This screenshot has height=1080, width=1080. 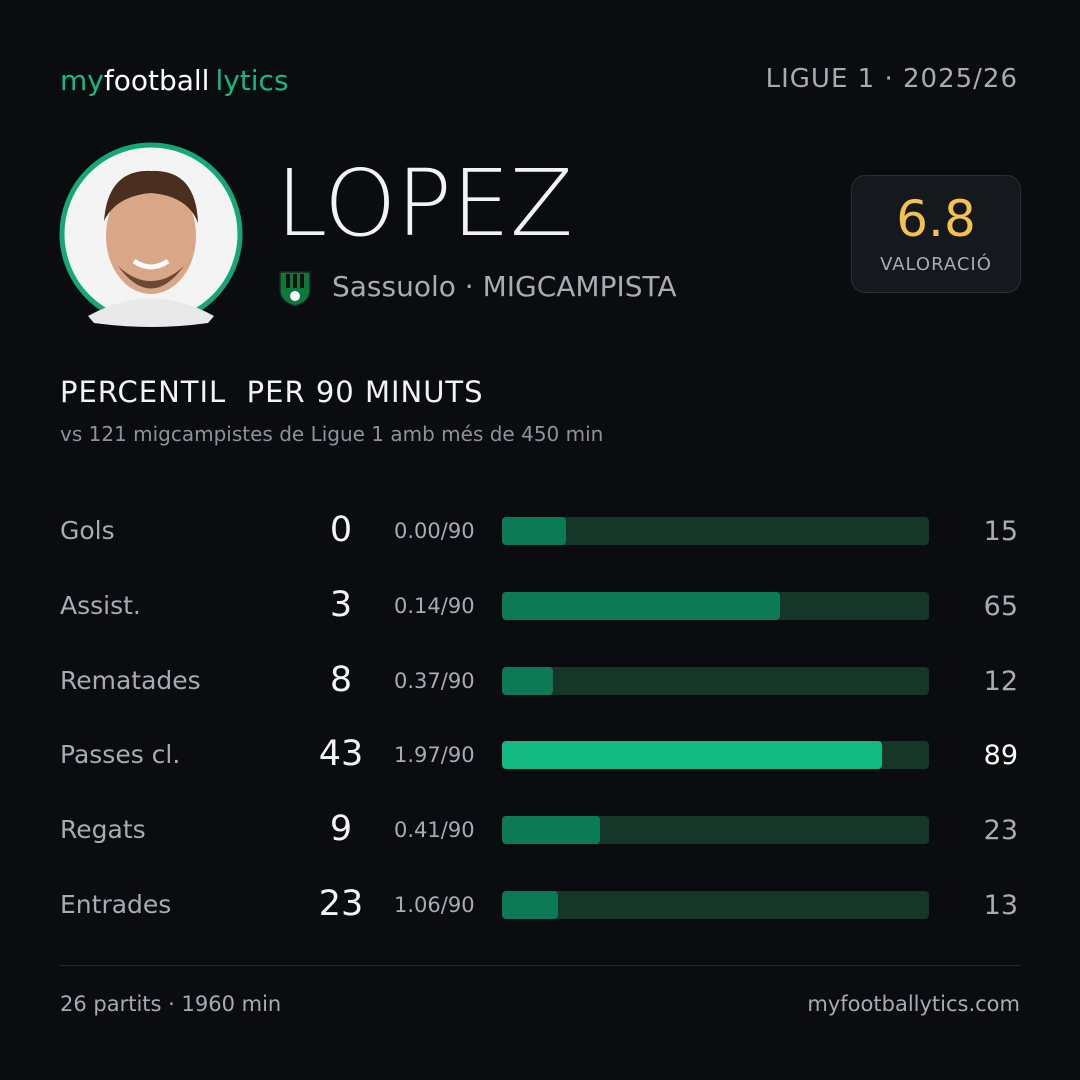 I want to click on rating-label: VALORACIÓ, so click(x=936, y=264).